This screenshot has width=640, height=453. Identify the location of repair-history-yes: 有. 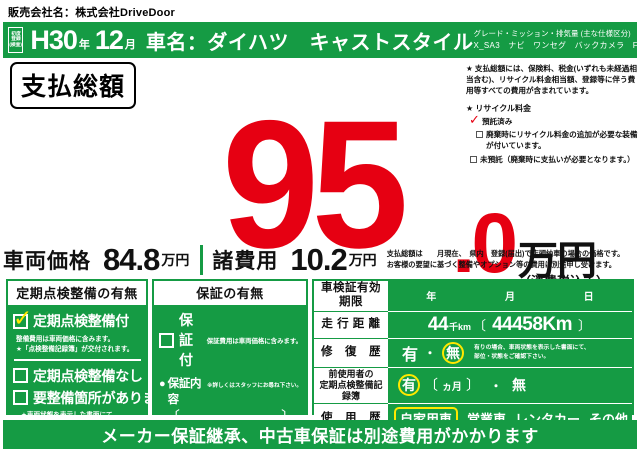
(409, 355).